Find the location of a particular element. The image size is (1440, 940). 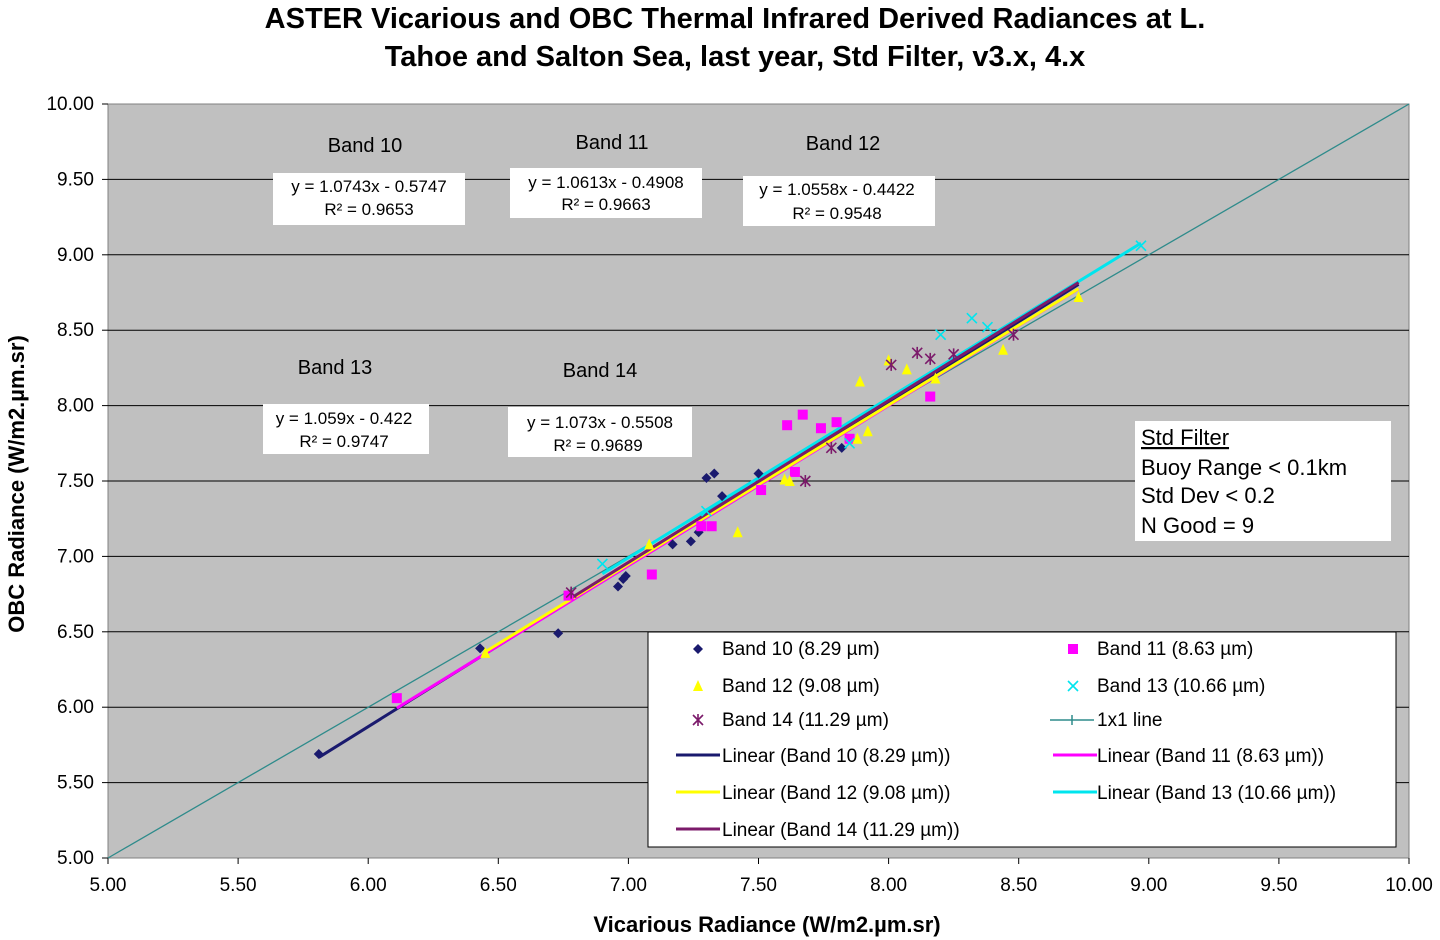

band-12-equation-box is located at coordinates (839, 201).